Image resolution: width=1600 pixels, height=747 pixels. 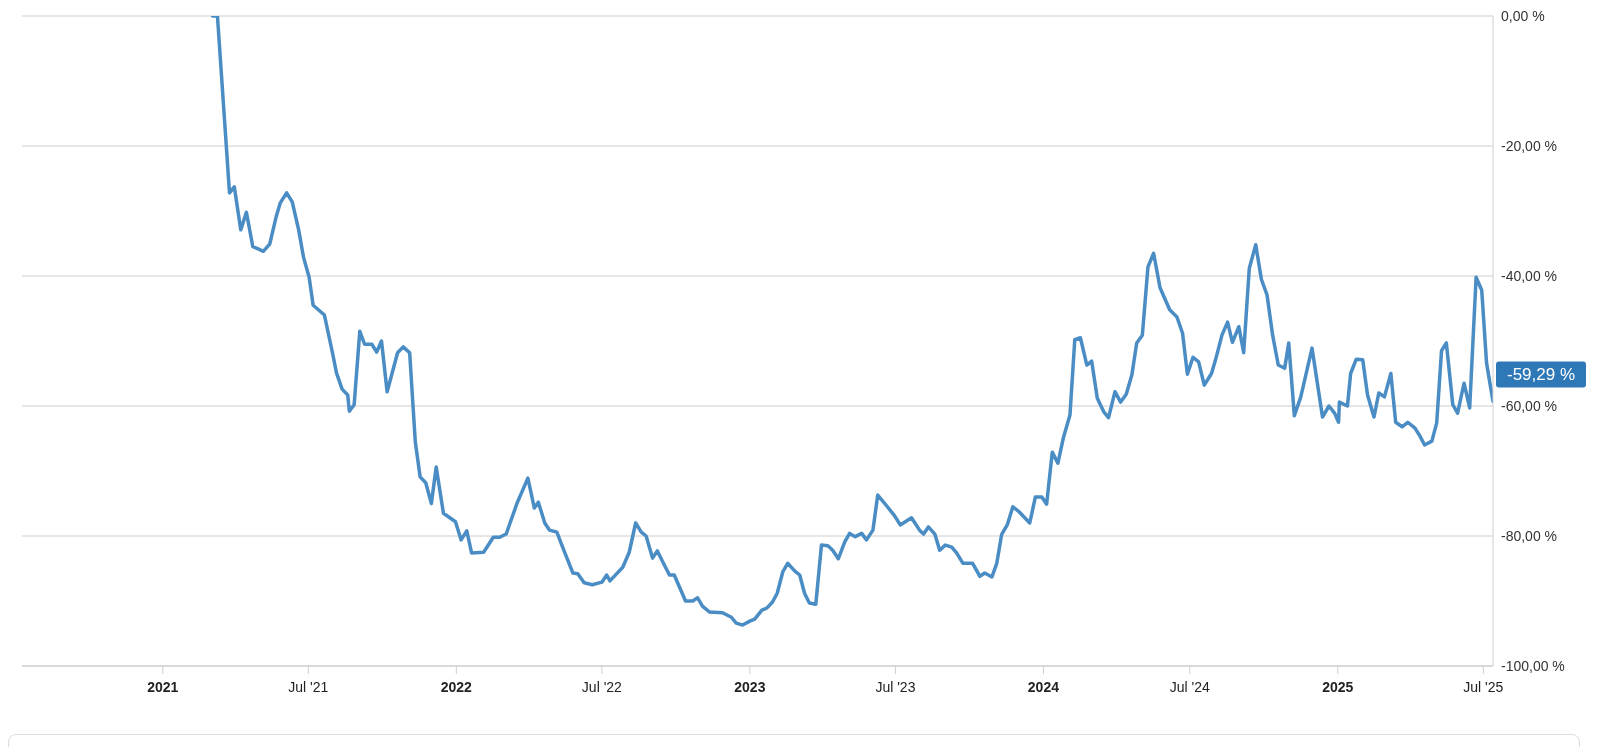 What do you see at coordinates (1541, 375) in the screenshot?
I see `annotation: -59,29 %` at bounding box center [1541, 375].